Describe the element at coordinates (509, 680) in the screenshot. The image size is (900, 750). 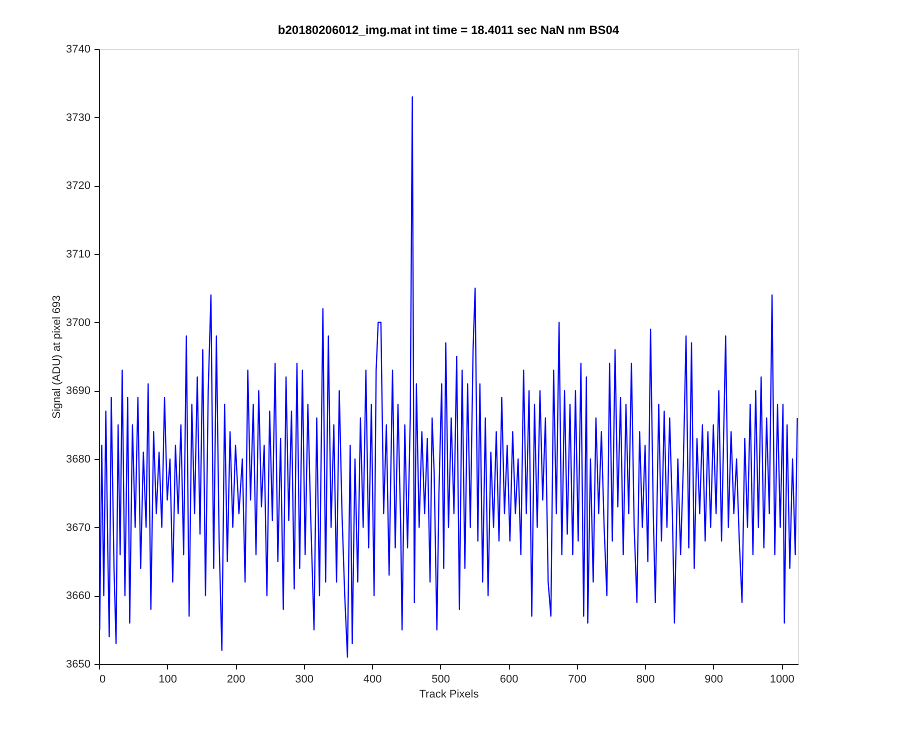
I see `x-tick-label: 600` at that location.